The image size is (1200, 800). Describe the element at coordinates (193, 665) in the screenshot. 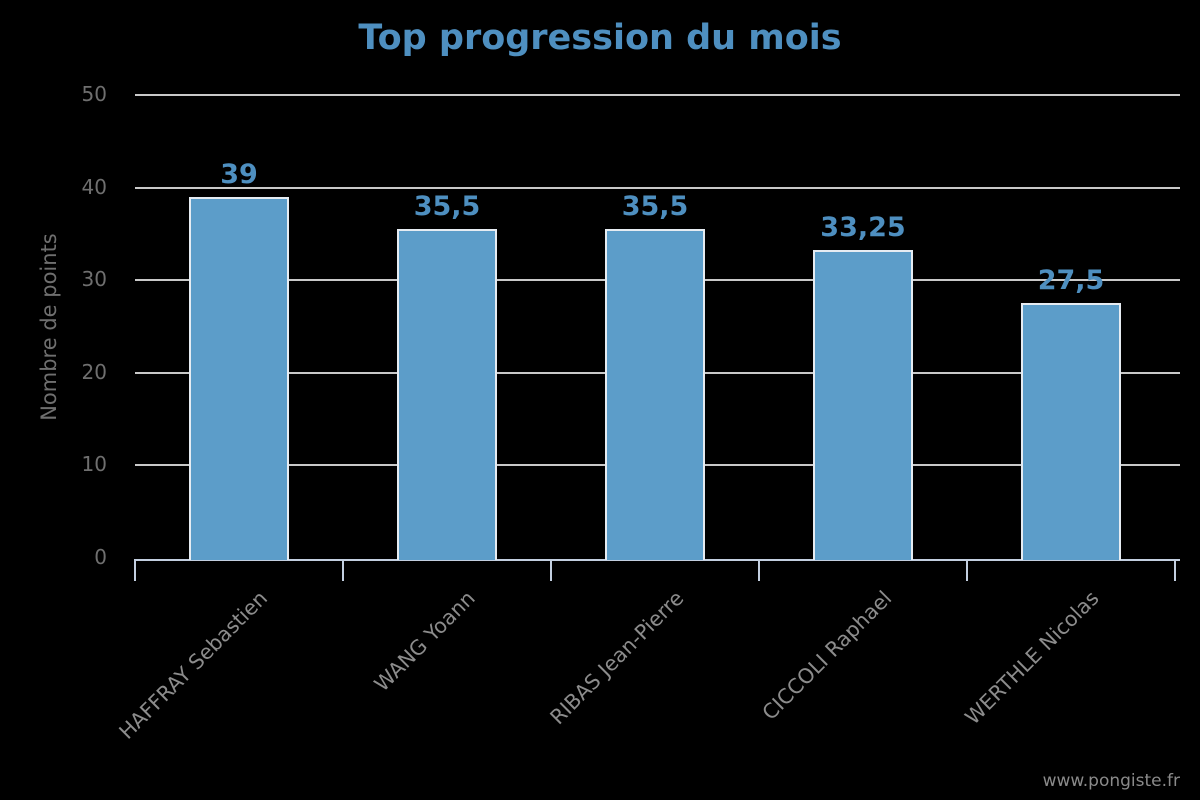

I see `x-tick-label: HAFFRAY Sebastien` at that location.